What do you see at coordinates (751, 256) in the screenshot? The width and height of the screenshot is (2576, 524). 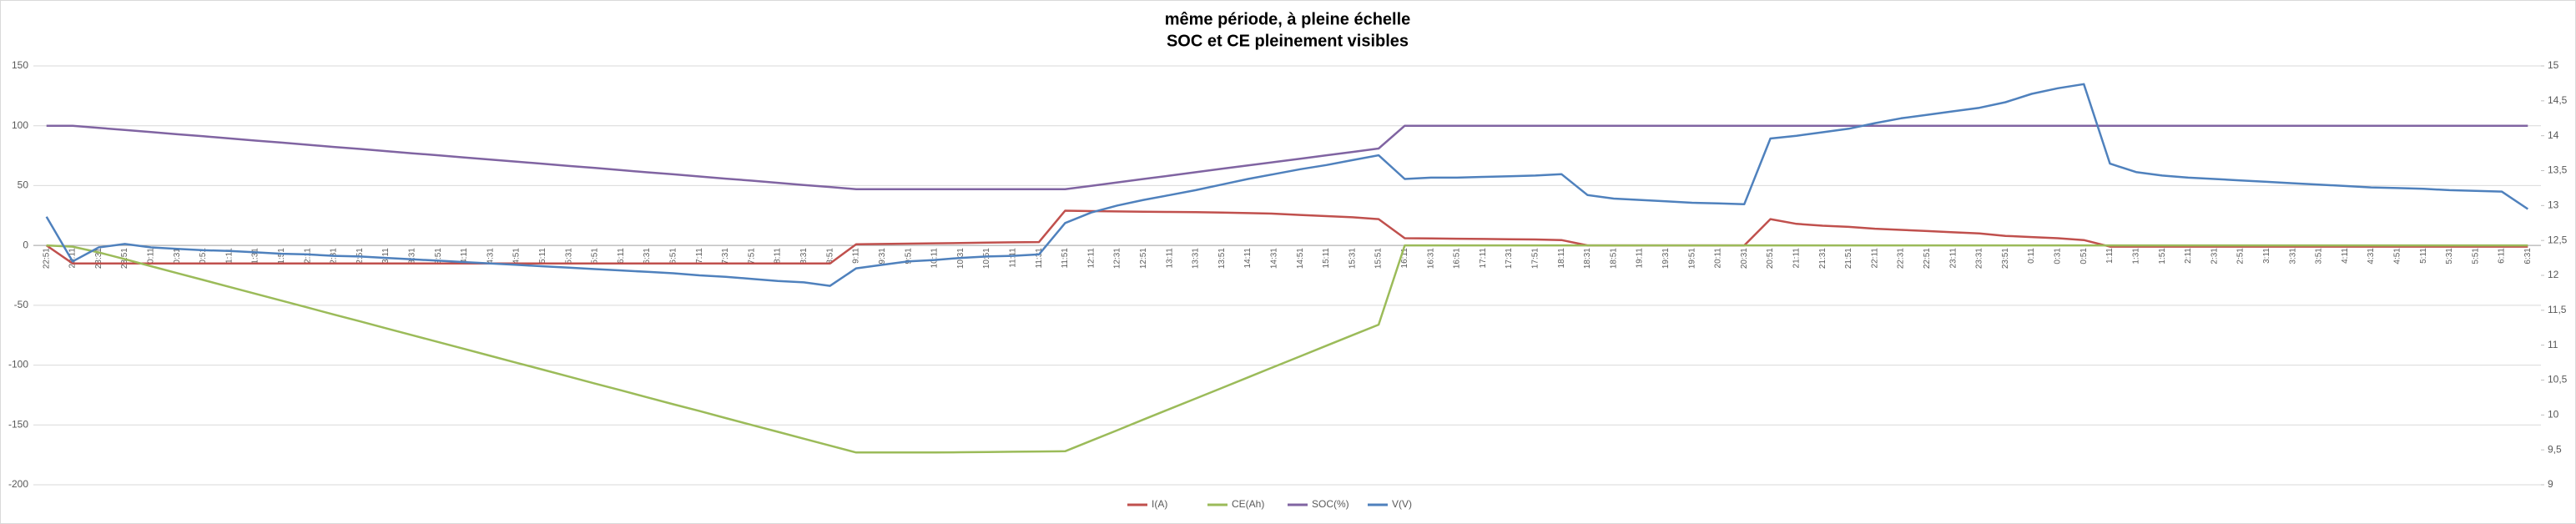 I see `x-tick-label: 7:51` at bounding box center [751, 256].